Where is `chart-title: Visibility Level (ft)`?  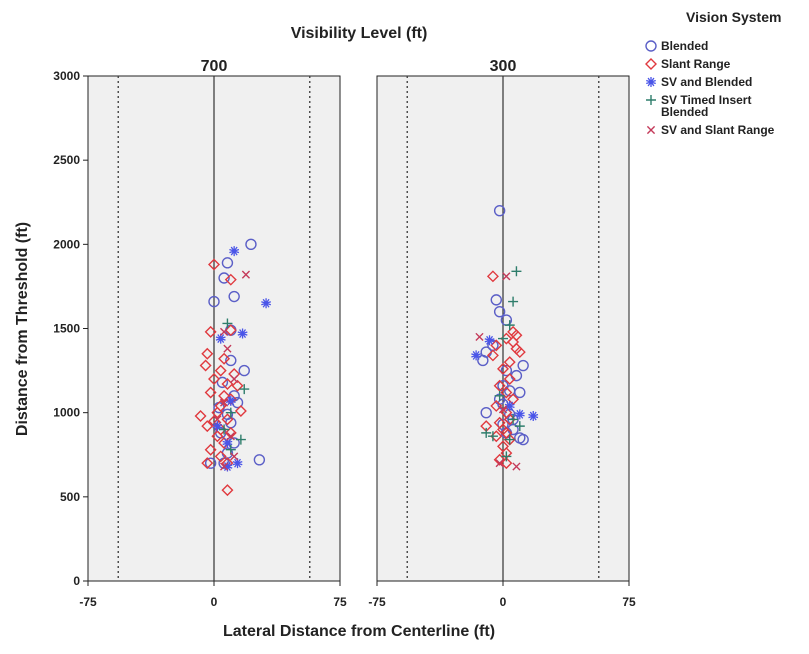
chart-title: Visibility Level (ft) is located at coordinates (359, 33).